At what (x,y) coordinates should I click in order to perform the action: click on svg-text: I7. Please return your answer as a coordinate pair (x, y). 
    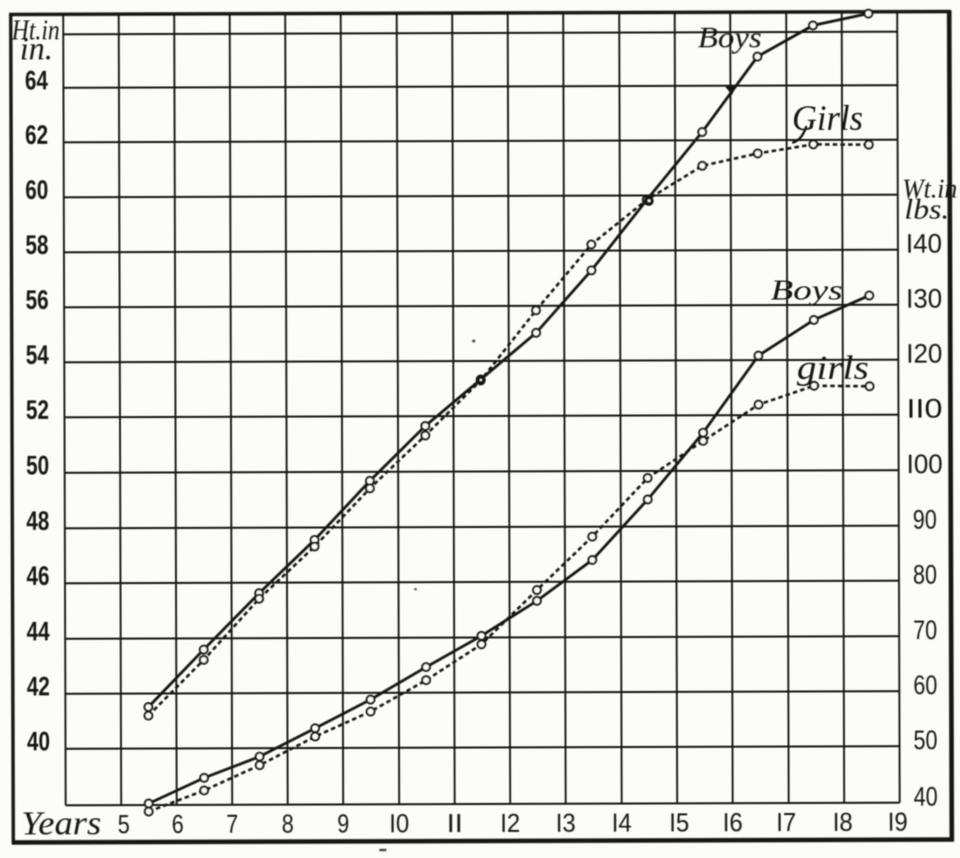
    Looking at the image, I should click on (786, 823).